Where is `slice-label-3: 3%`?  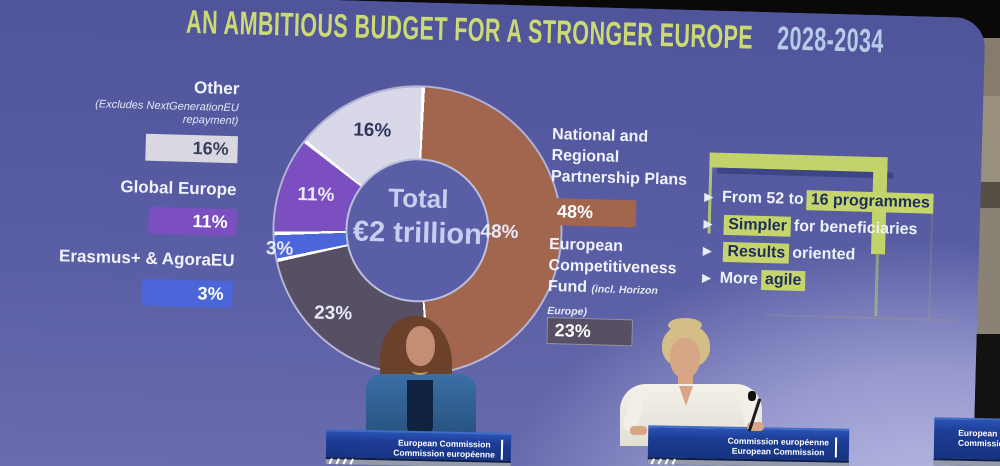 slice-label-3: 3% is located at coordinates (279, 249).